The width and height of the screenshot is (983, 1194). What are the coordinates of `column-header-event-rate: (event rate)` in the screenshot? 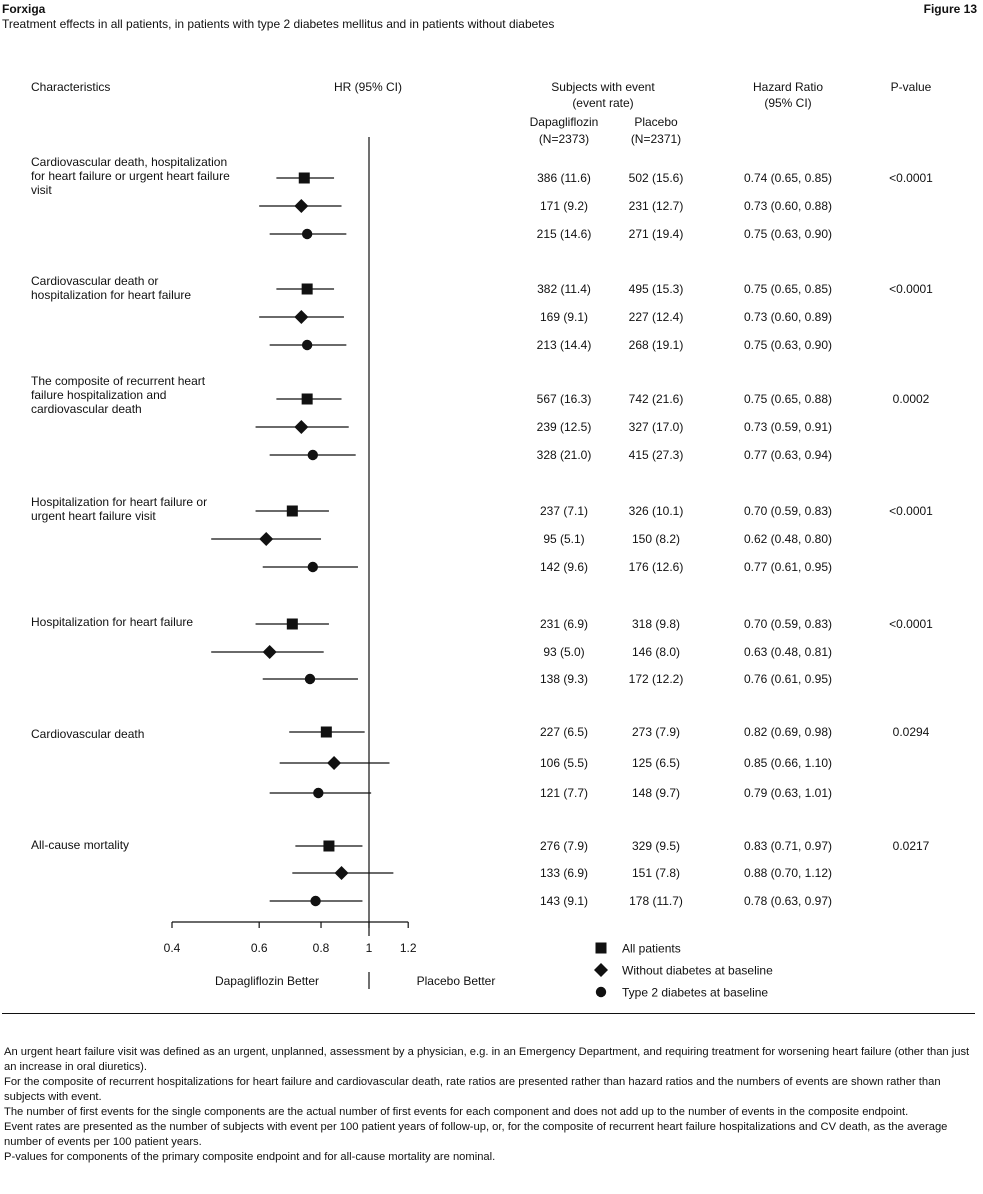 It's located at (603, 103).